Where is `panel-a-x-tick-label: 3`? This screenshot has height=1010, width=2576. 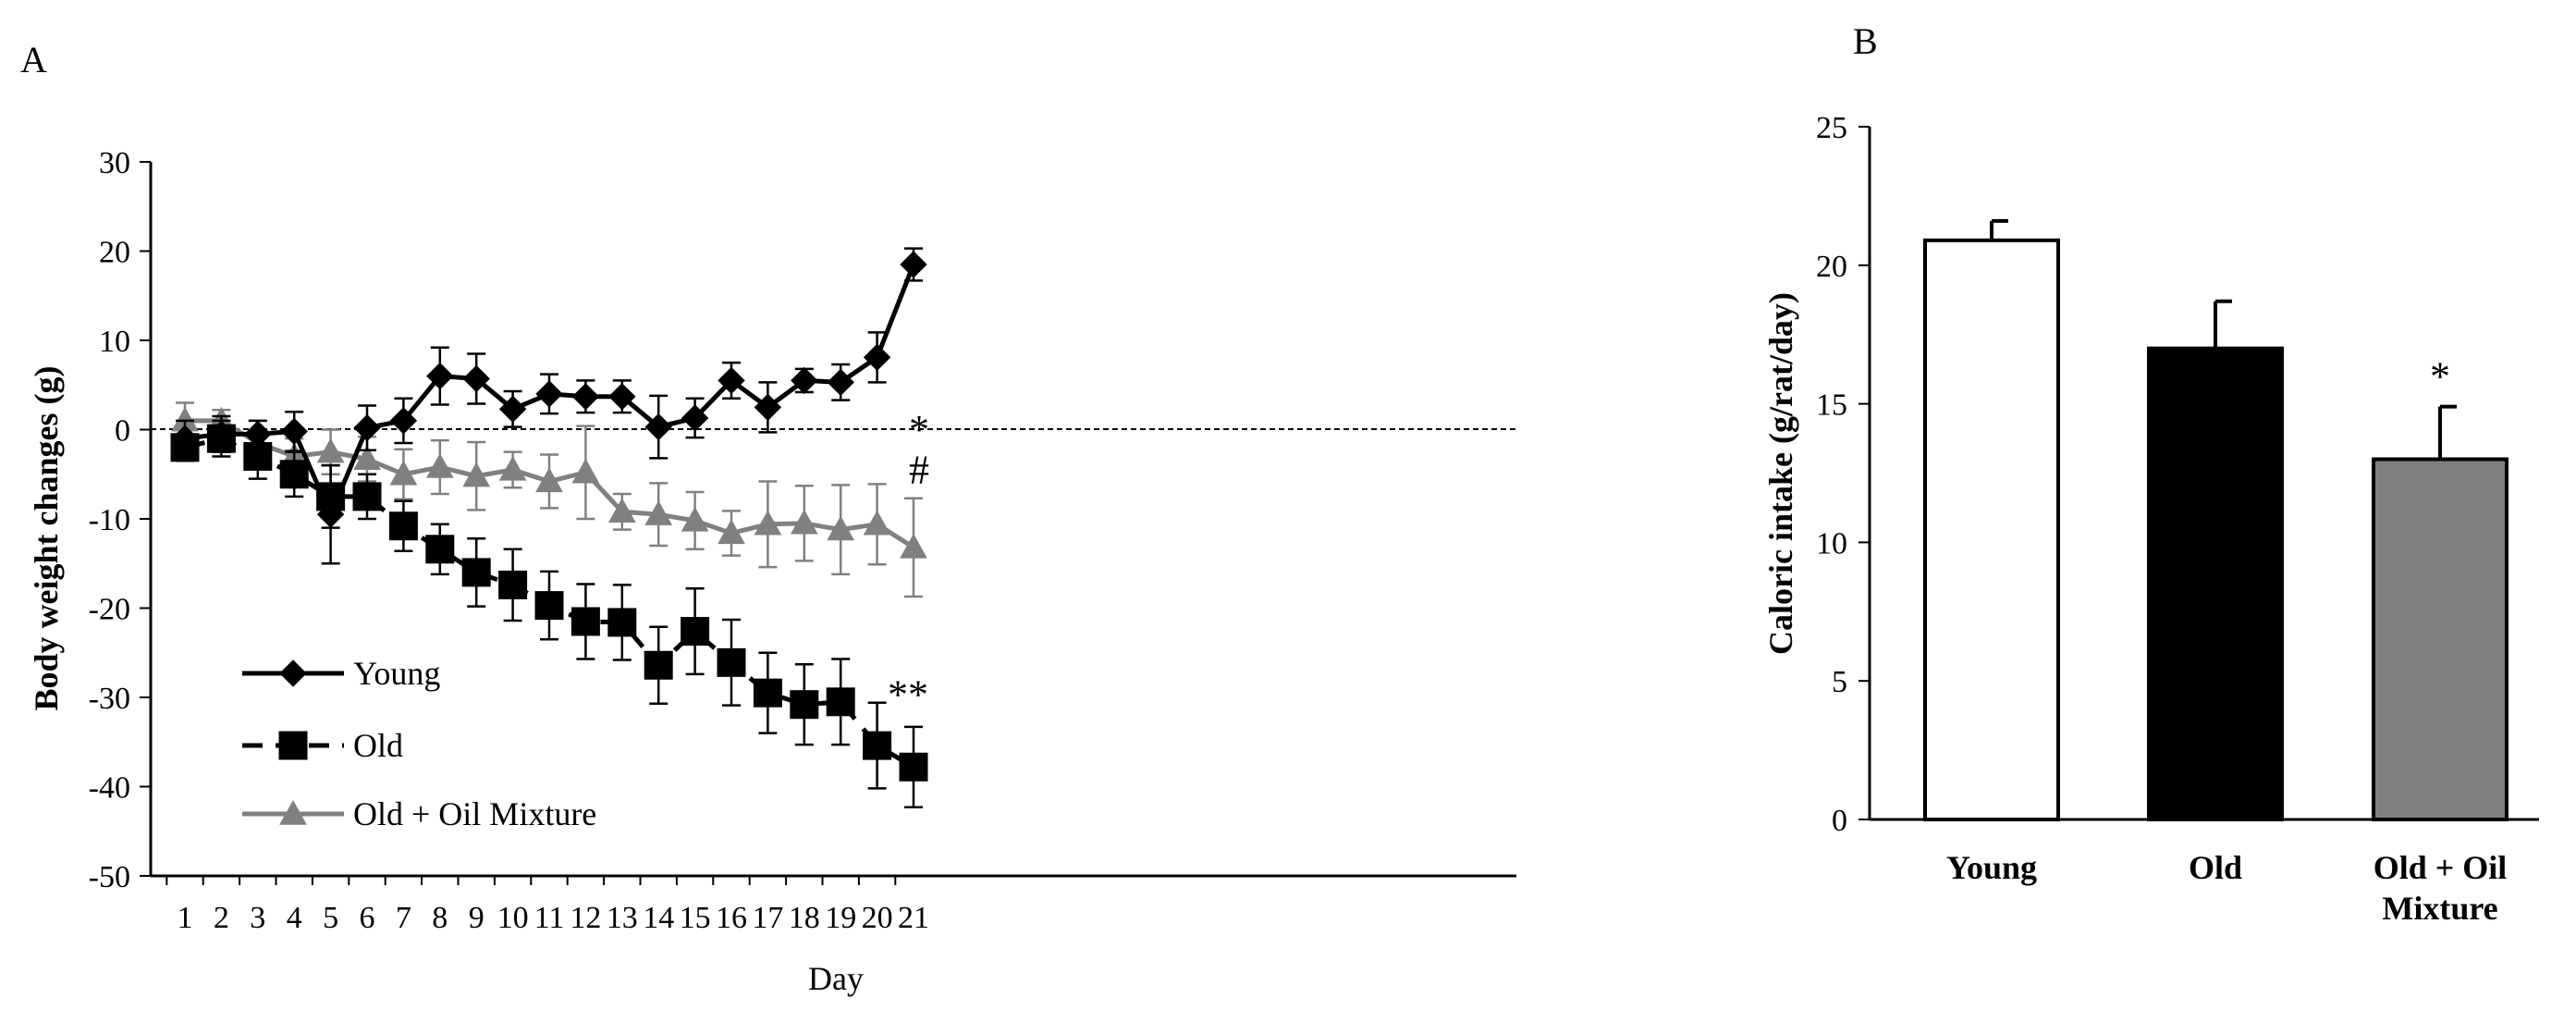
panel-a-x-tick-label: 3 is located at coordinates (257, 918).